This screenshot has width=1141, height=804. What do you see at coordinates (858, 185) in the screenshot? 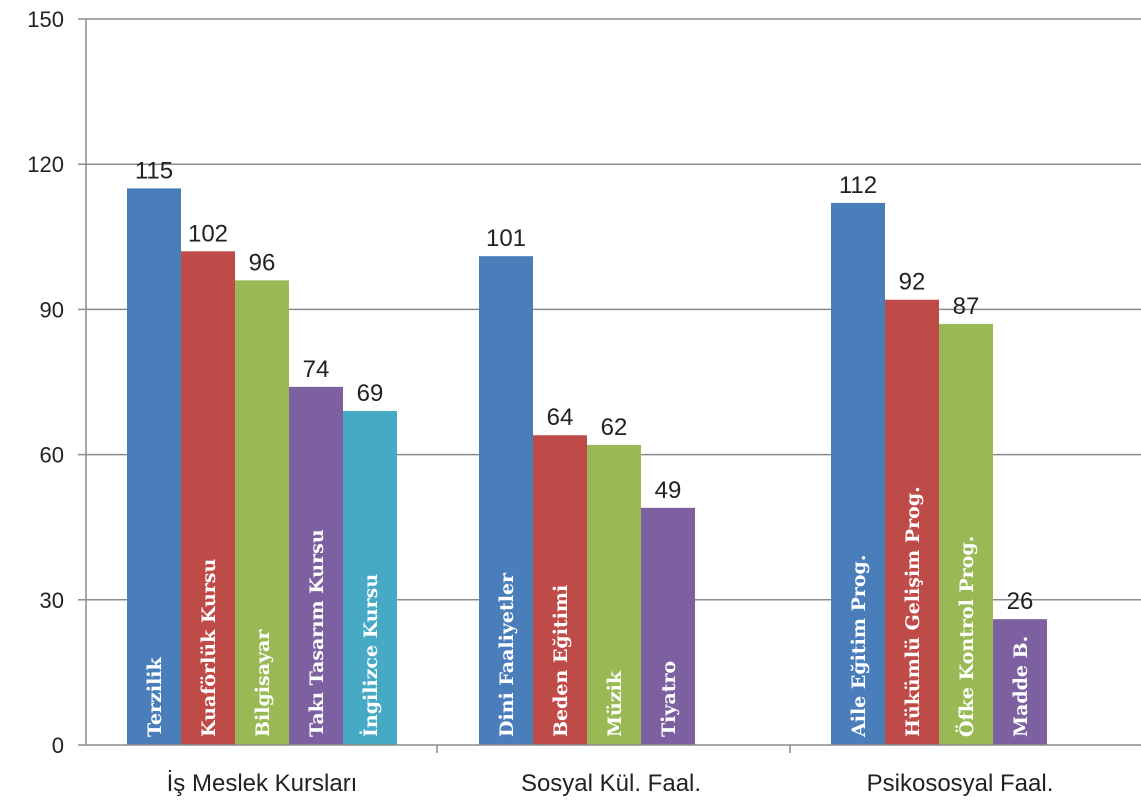
I see `data-label: 112` at bounding box center [858, 185].